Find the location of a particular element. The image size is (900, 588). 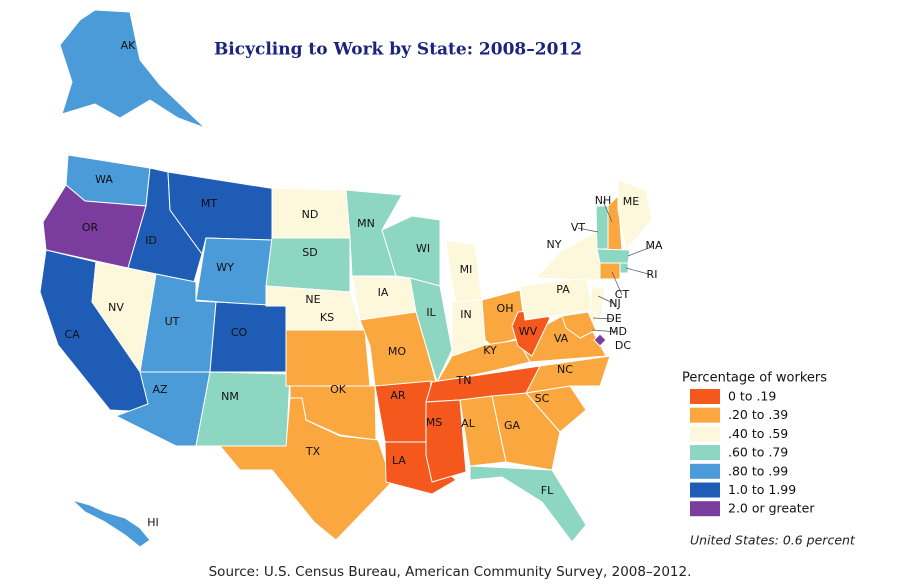

state-label: AR is located at coordinates (398, 395).